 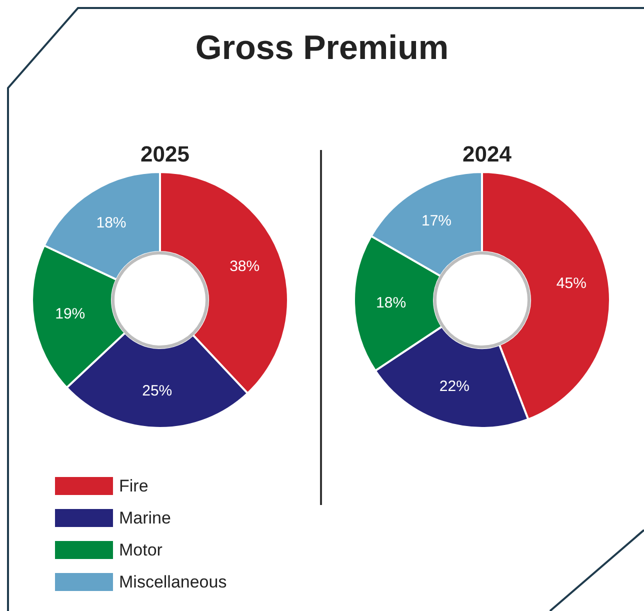 I want to click on legend-label: Motor, so click(x=141, y=550).